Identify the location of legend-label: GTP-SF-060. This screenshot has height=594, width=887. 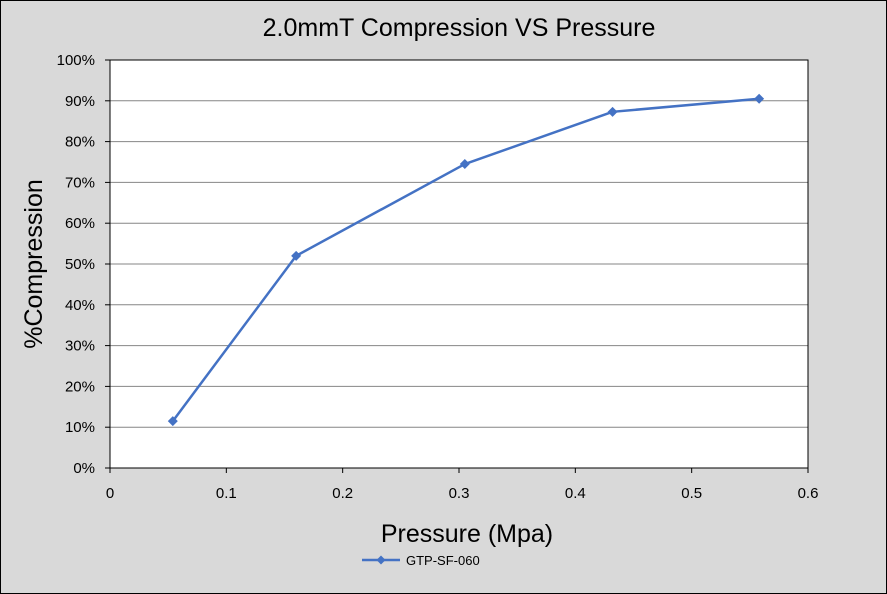
(443, 560).